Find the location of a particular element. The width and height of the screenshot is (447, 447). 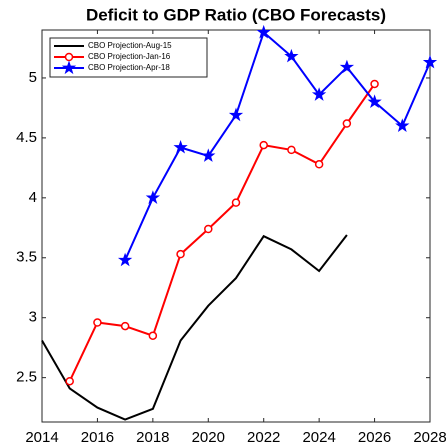

x-tick-label: 2014 is located at coordinates (41, 437).